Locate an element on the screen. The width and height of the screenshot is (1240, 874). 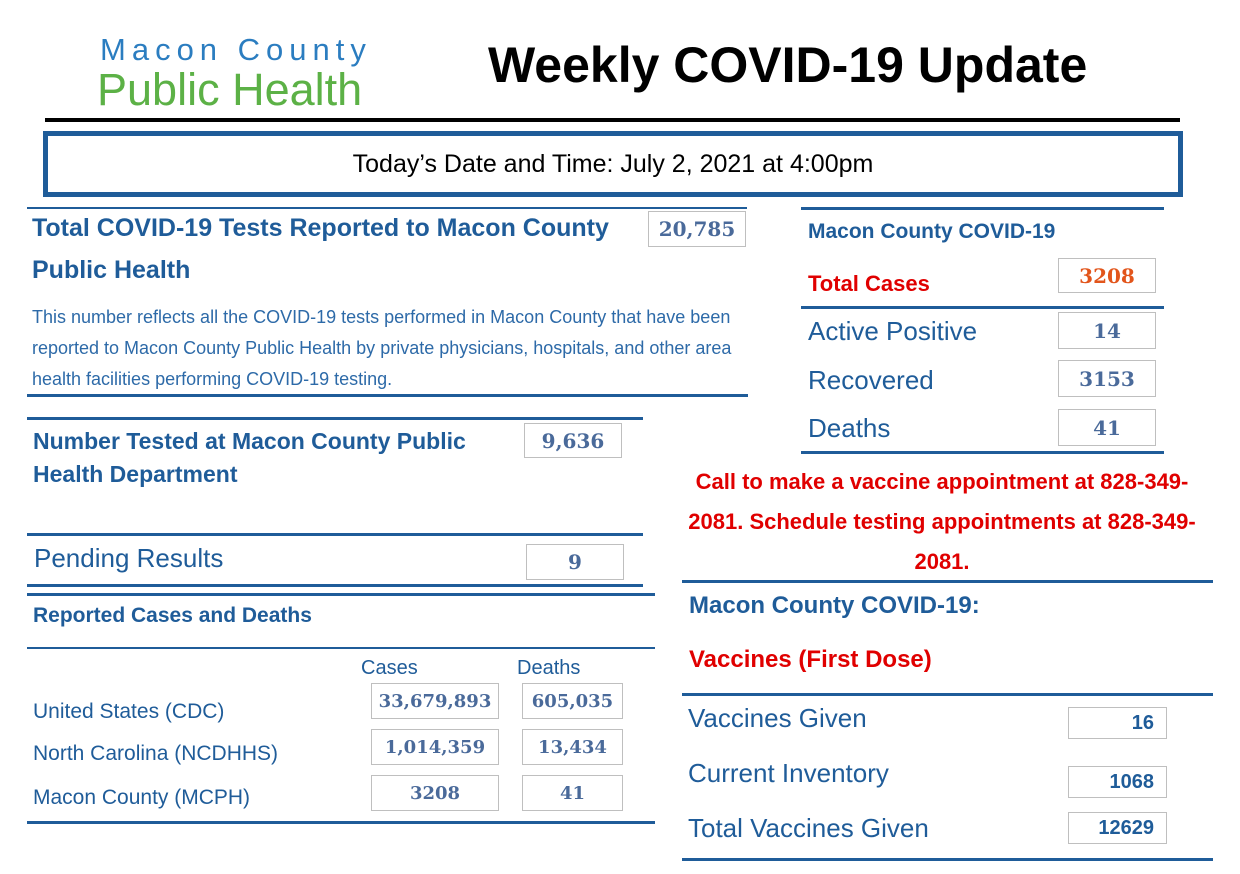
recovered-label: Recovered is located at coordinates (871, 380).